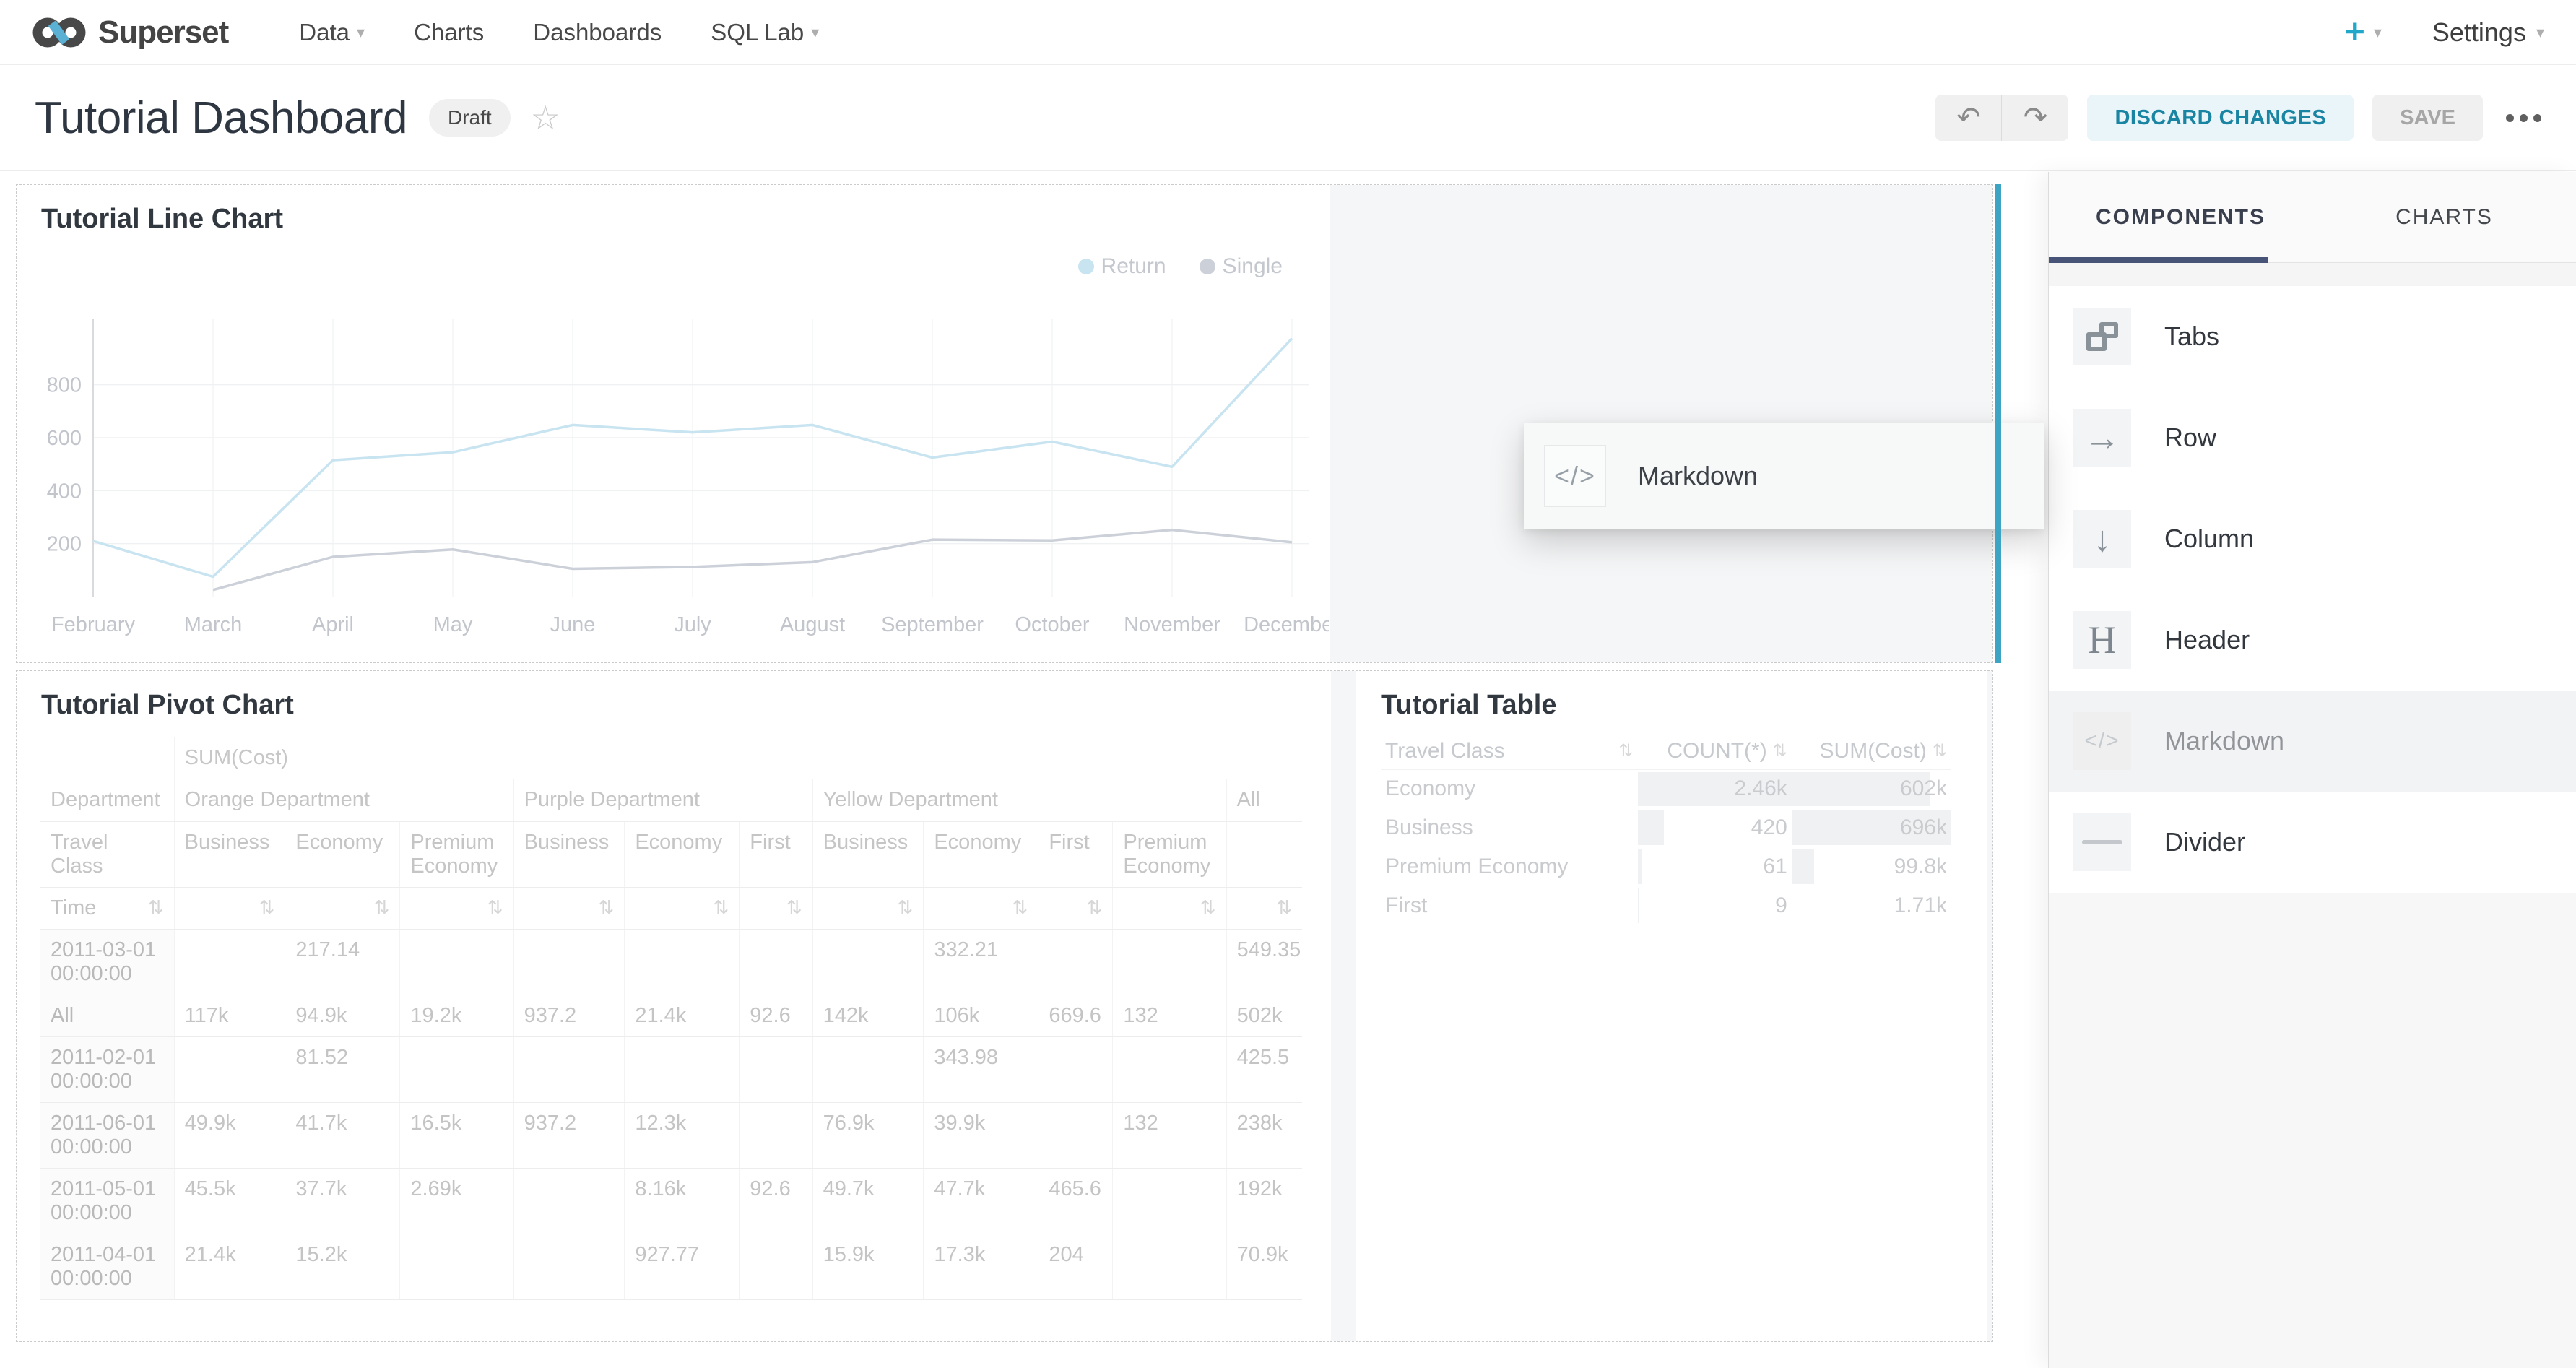 The width and height of the screenshot is (2576, 1368). I want to click on sum-cell: 602k, so click(1871, 789).